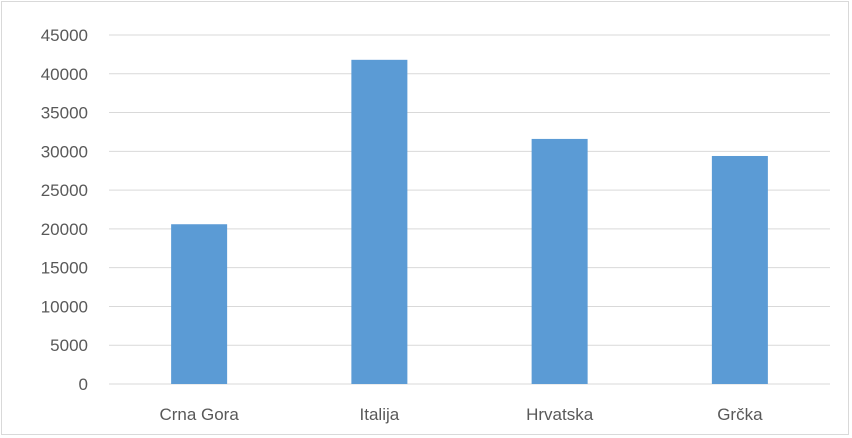 The height and width of the screenshot is (438, 852). Describe the element at coordinates (740, 414) in the screenshot. I see `x-tick-label: Grčka` at that location.